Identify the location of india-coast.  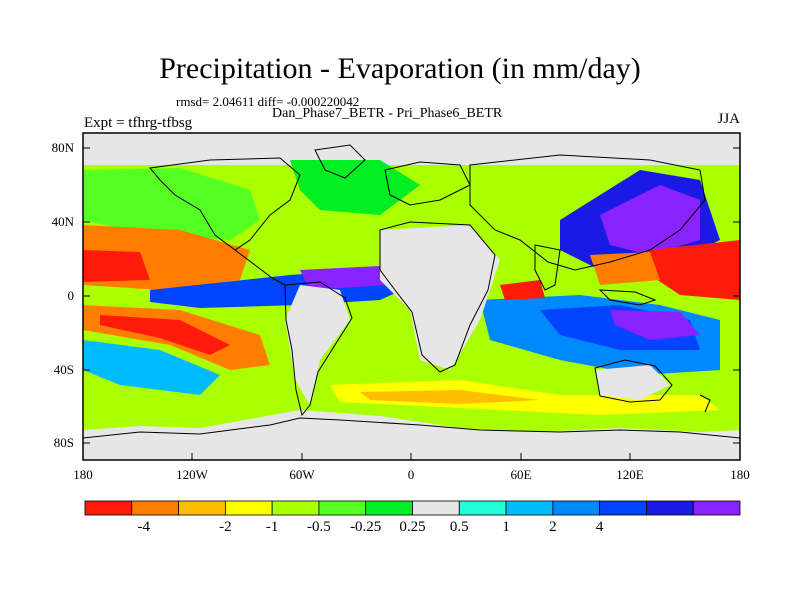
(547, 267).